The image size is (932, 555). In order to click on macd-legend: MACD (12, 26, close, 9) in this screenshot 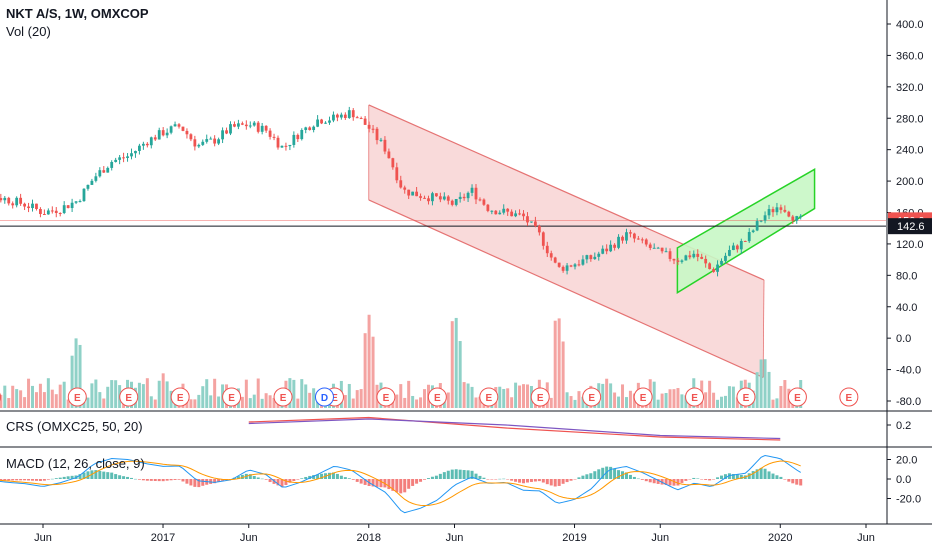, I will do `click(75, 464)`.